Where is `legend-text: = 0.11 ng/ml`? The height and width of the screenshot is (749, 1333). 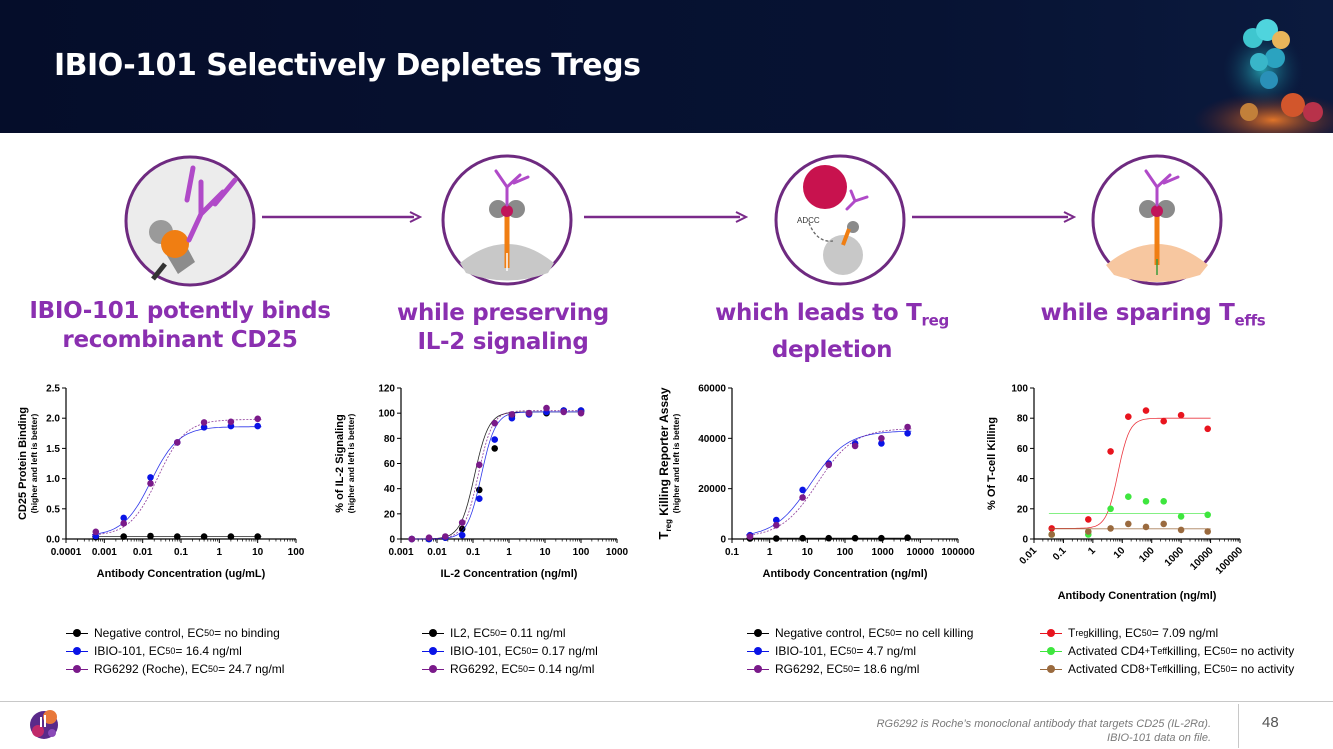
legend-text: = 0.11 ng/ml is located at coordinates (533, 633).